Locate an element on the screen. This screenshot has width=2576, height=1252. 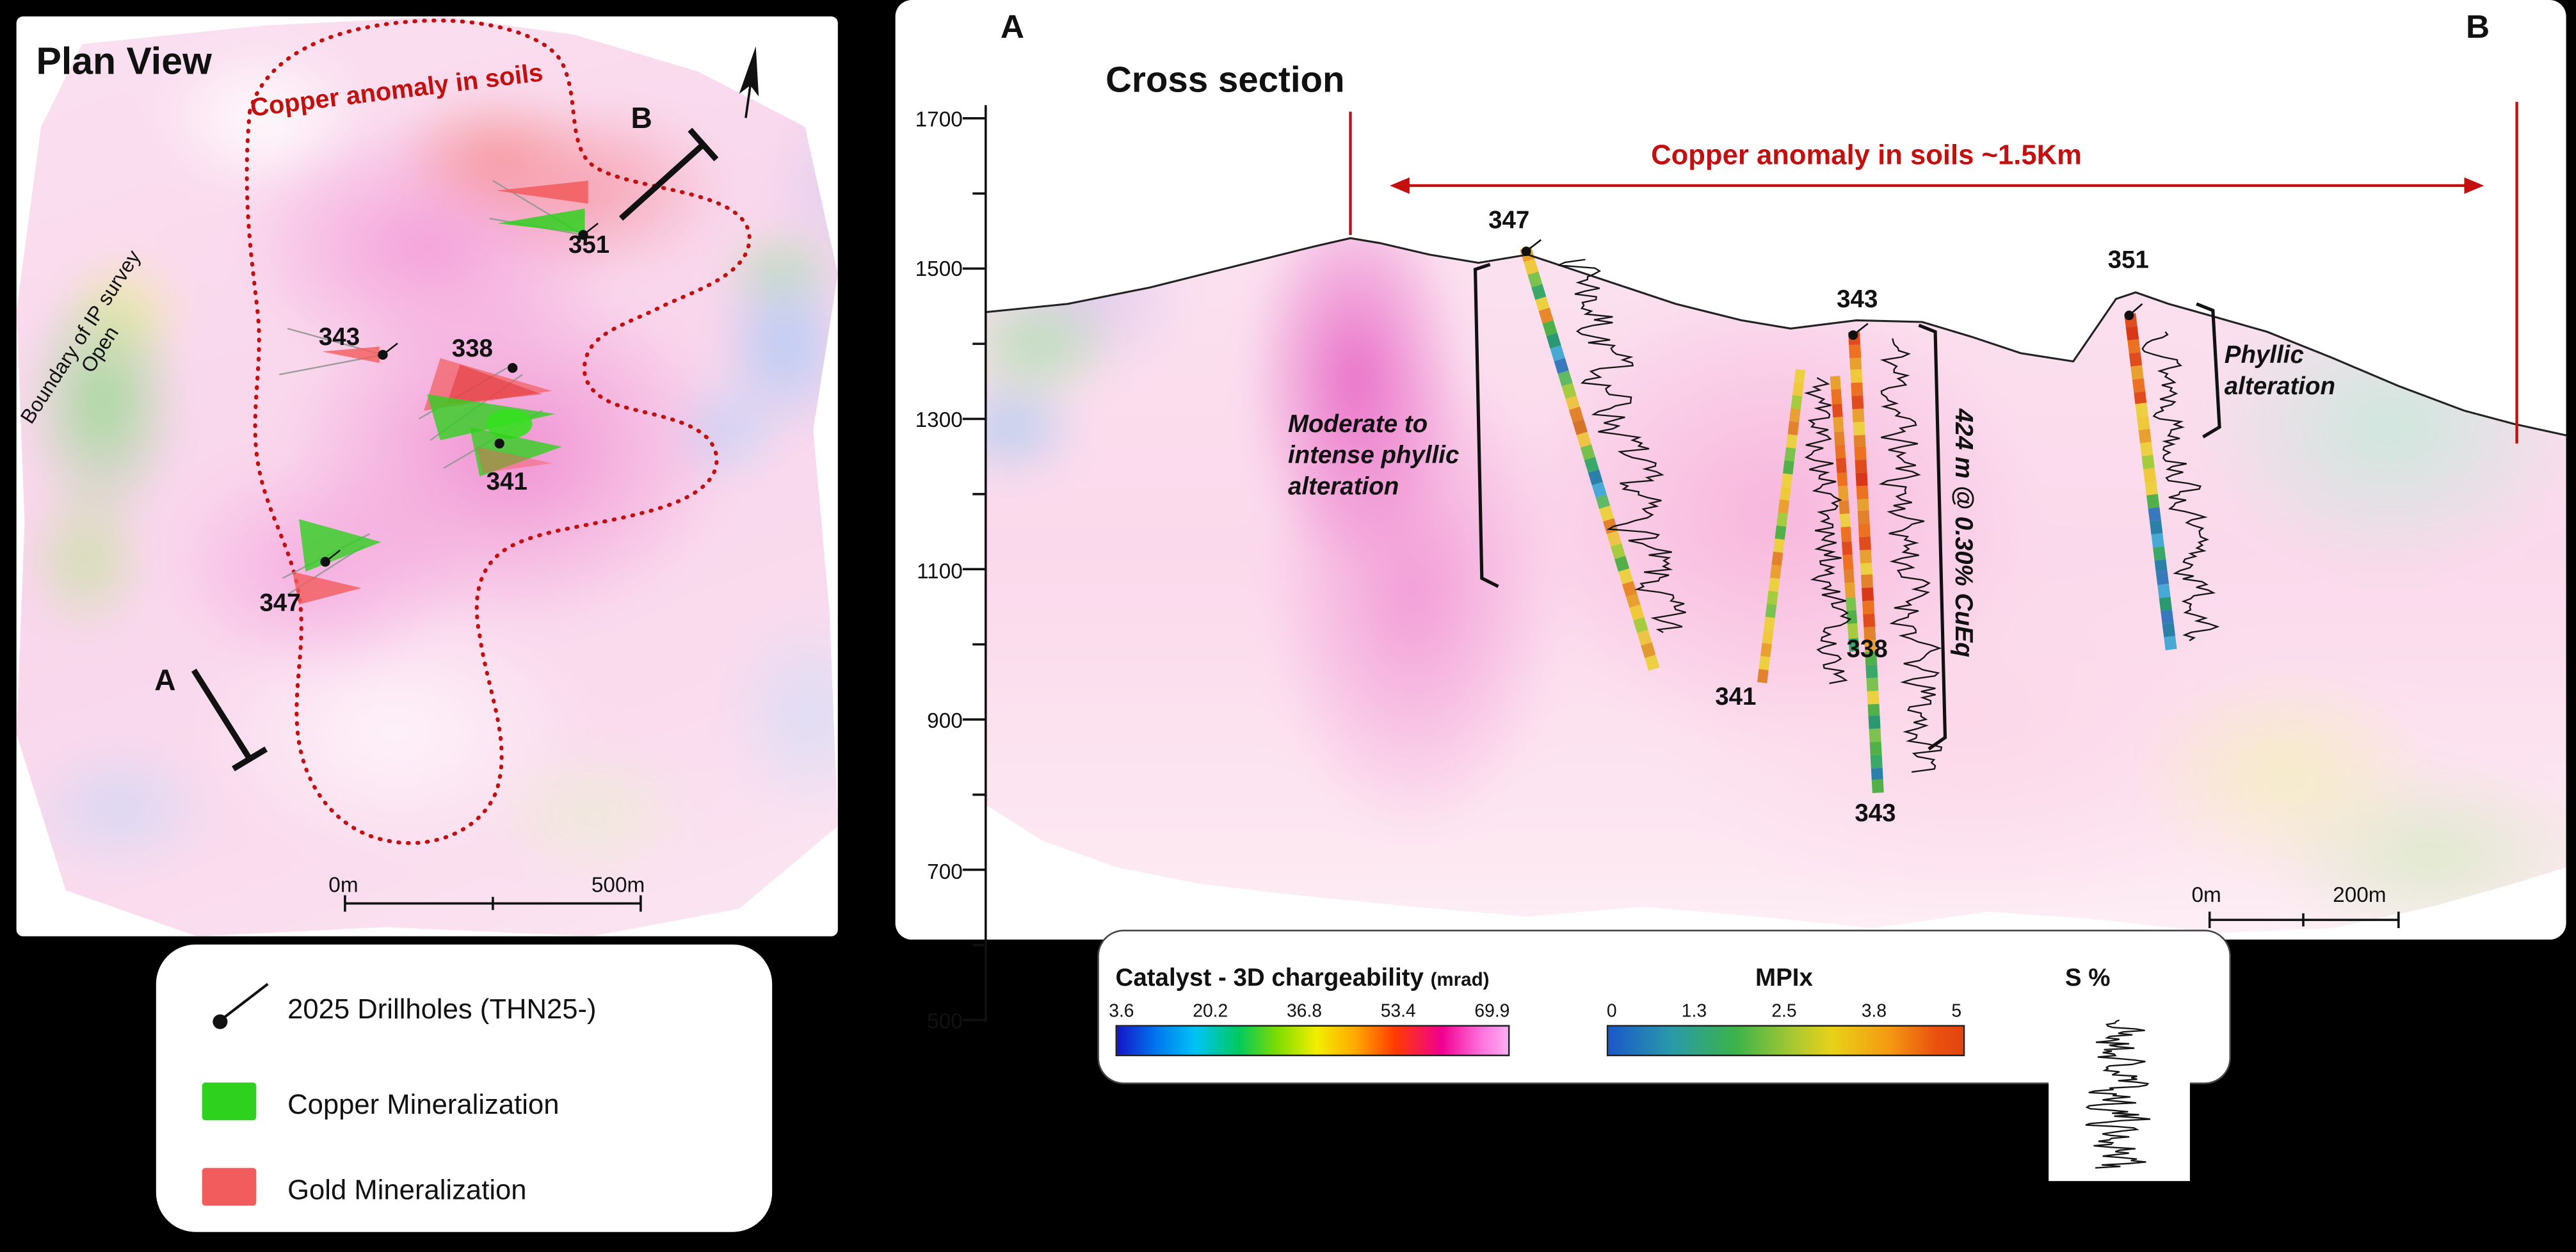
mpix-tick-0: 0 is located at coordinates (1611, 1012).